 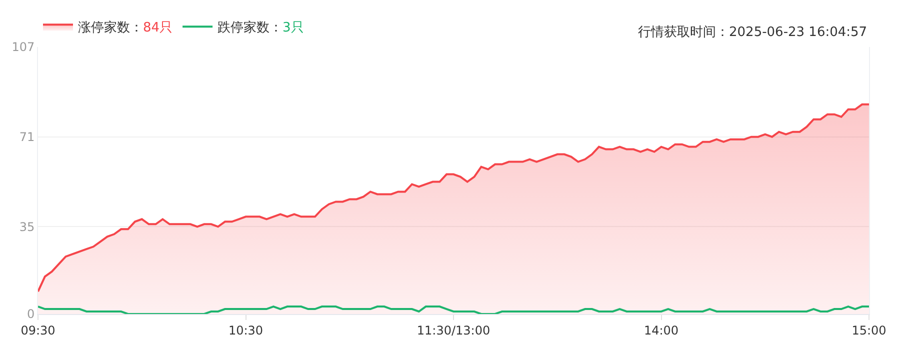 I want to click on line-series, so click(x=453, y=310).